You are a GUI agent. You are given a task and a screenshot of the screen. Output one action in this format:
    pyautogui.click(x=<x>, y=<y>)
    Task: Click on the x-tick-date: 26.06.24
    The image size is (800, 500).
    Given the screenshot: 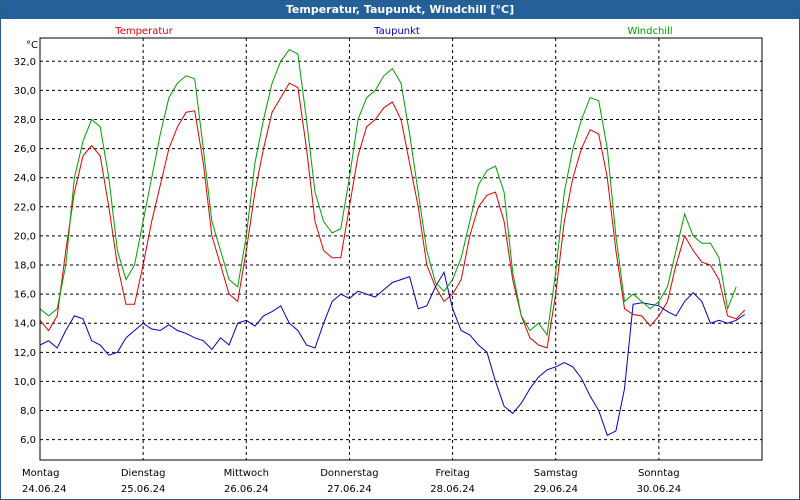 What is the action you would take?
    pyautogui.click(x=246, y=489)
    